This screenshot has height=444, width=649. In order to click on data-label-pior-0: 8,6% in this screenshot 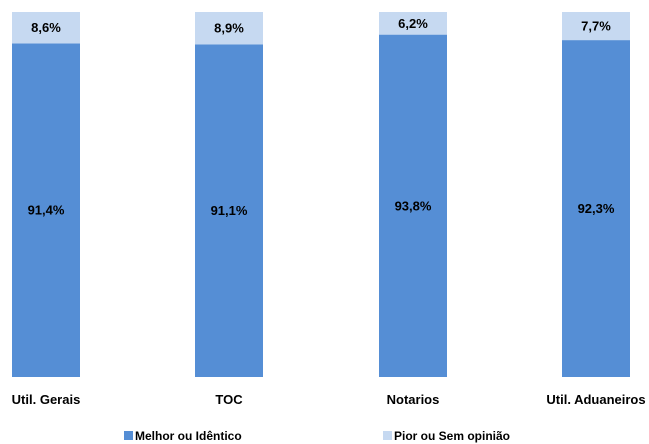, I will do `click(46, 27)`.